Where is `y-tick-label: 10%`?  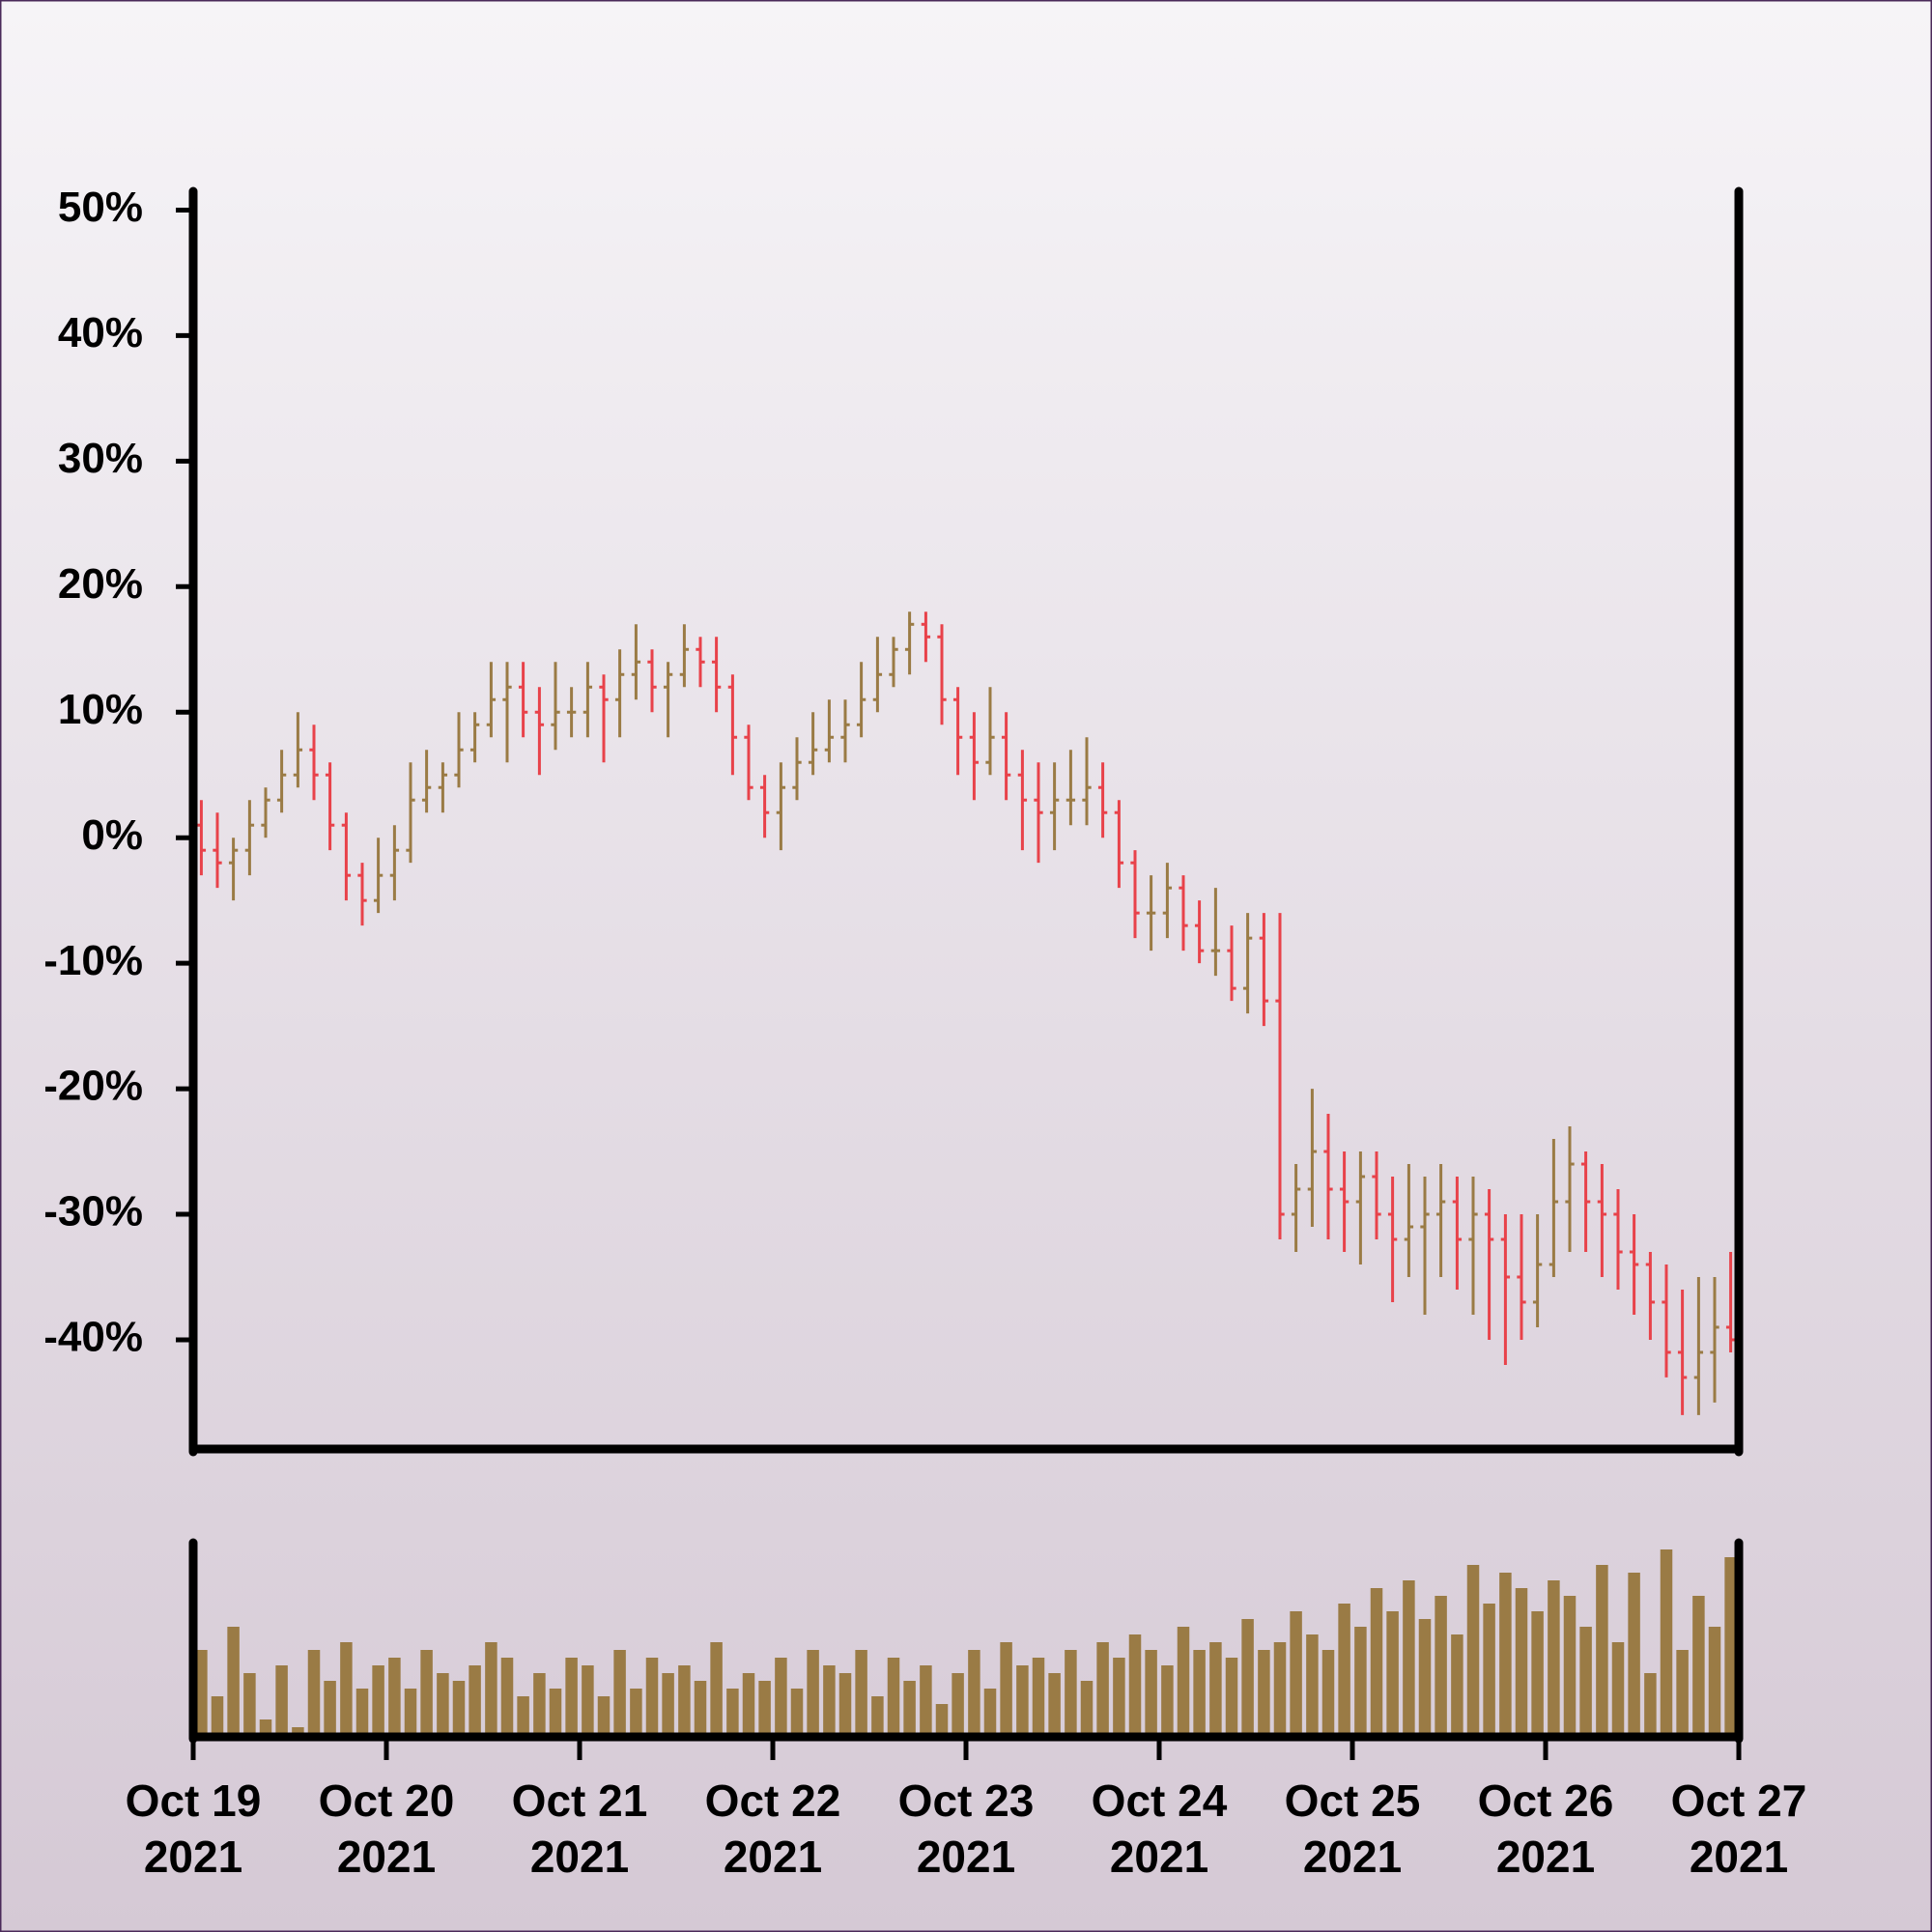 y-tick-label: 10% is located at coordinates (100, 709).